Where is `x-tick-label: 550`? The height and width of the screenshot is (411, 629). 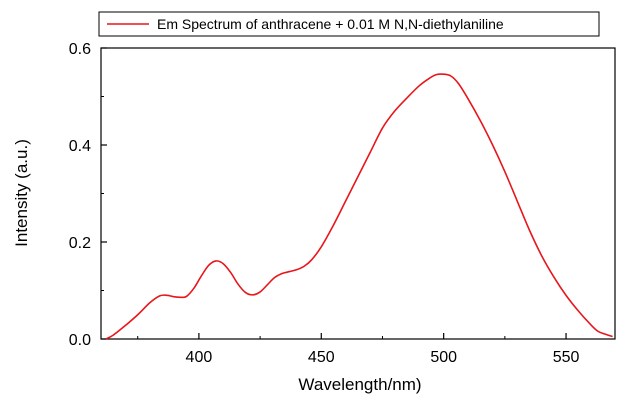 x-tick-label: 550 is located at coordinates (566, 357).